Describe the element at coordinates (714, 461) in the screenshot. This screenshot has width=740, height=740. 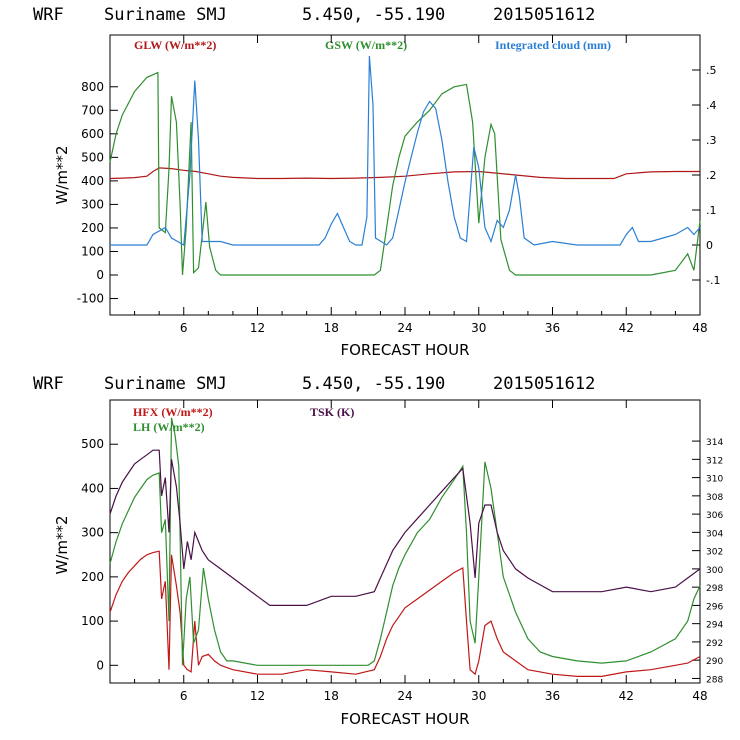
I see `y2-tick-label: 312` at that location.